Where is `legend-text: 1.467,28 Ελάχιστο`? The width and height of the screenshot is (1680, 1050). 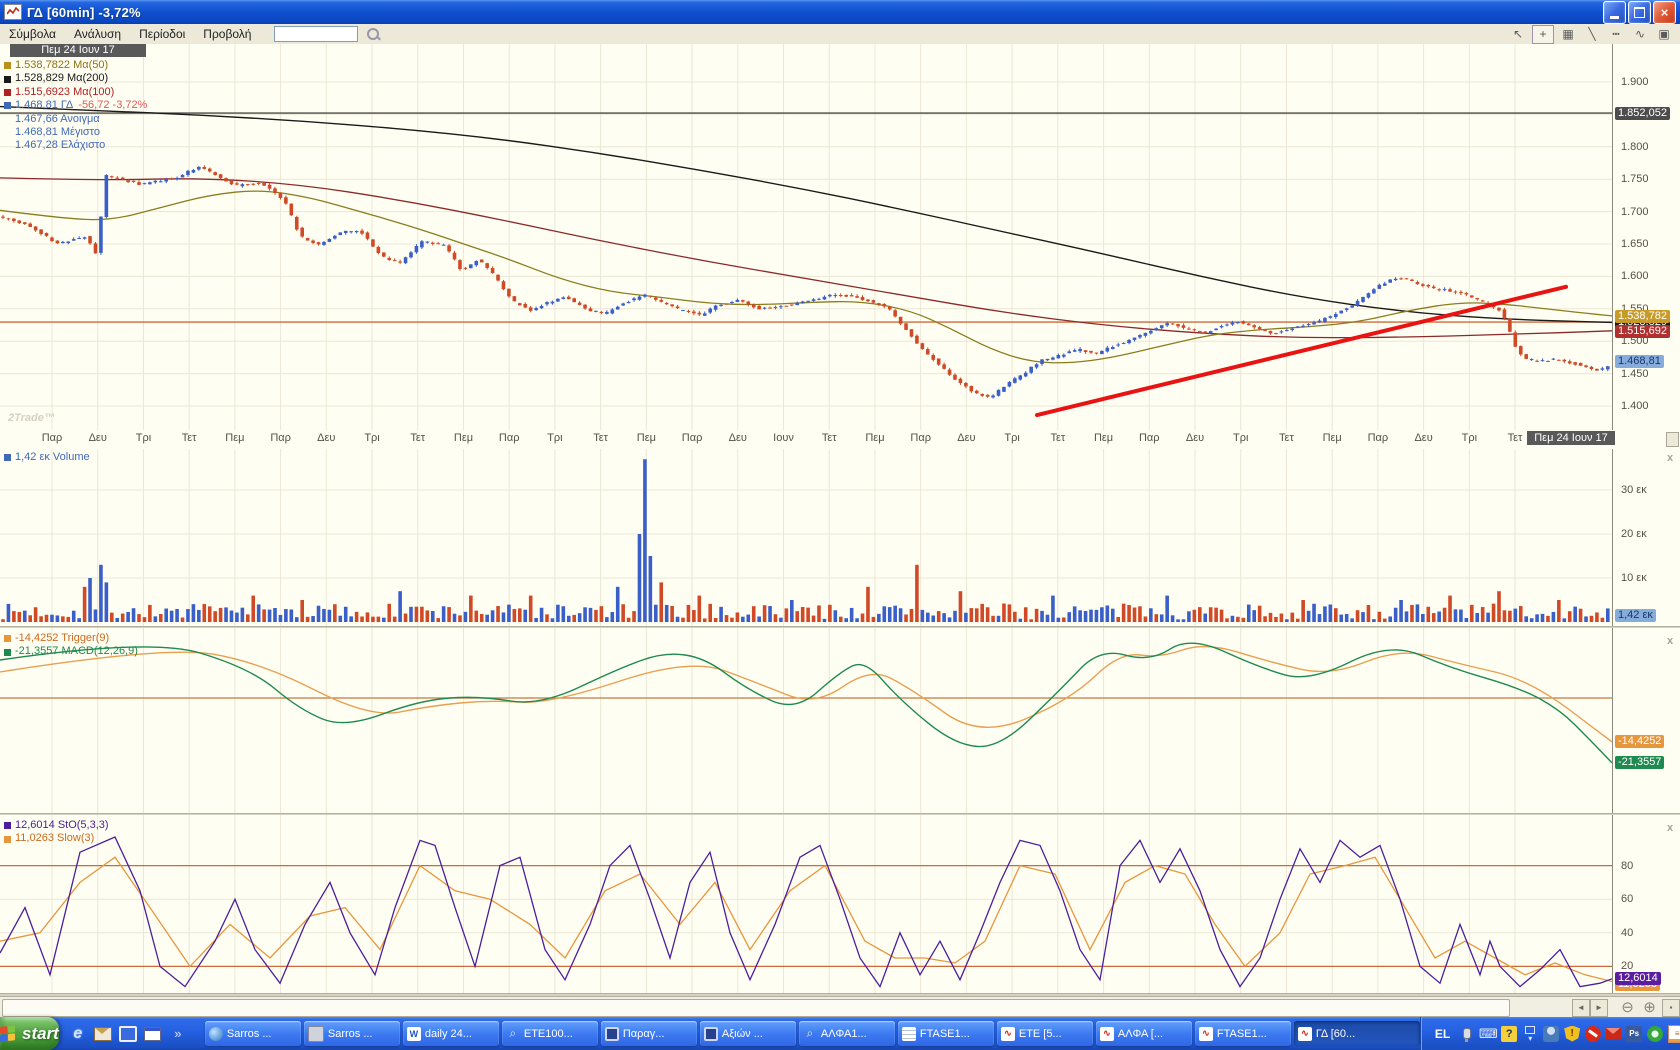
legend-text: 1.467,28 Ελάχιστο is located at coordinates (60, 145).